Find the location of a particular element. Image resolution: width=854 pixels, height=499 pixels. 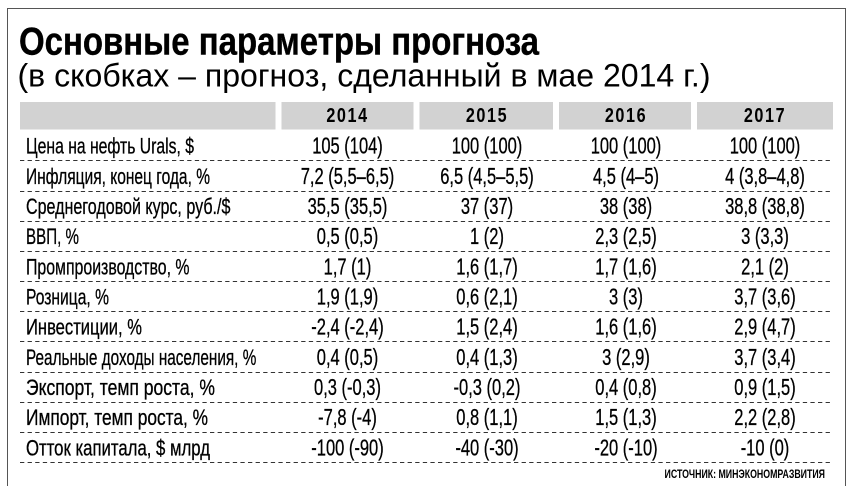

svg-text: -7,8 (-4) is located at coordinates (347, 417).